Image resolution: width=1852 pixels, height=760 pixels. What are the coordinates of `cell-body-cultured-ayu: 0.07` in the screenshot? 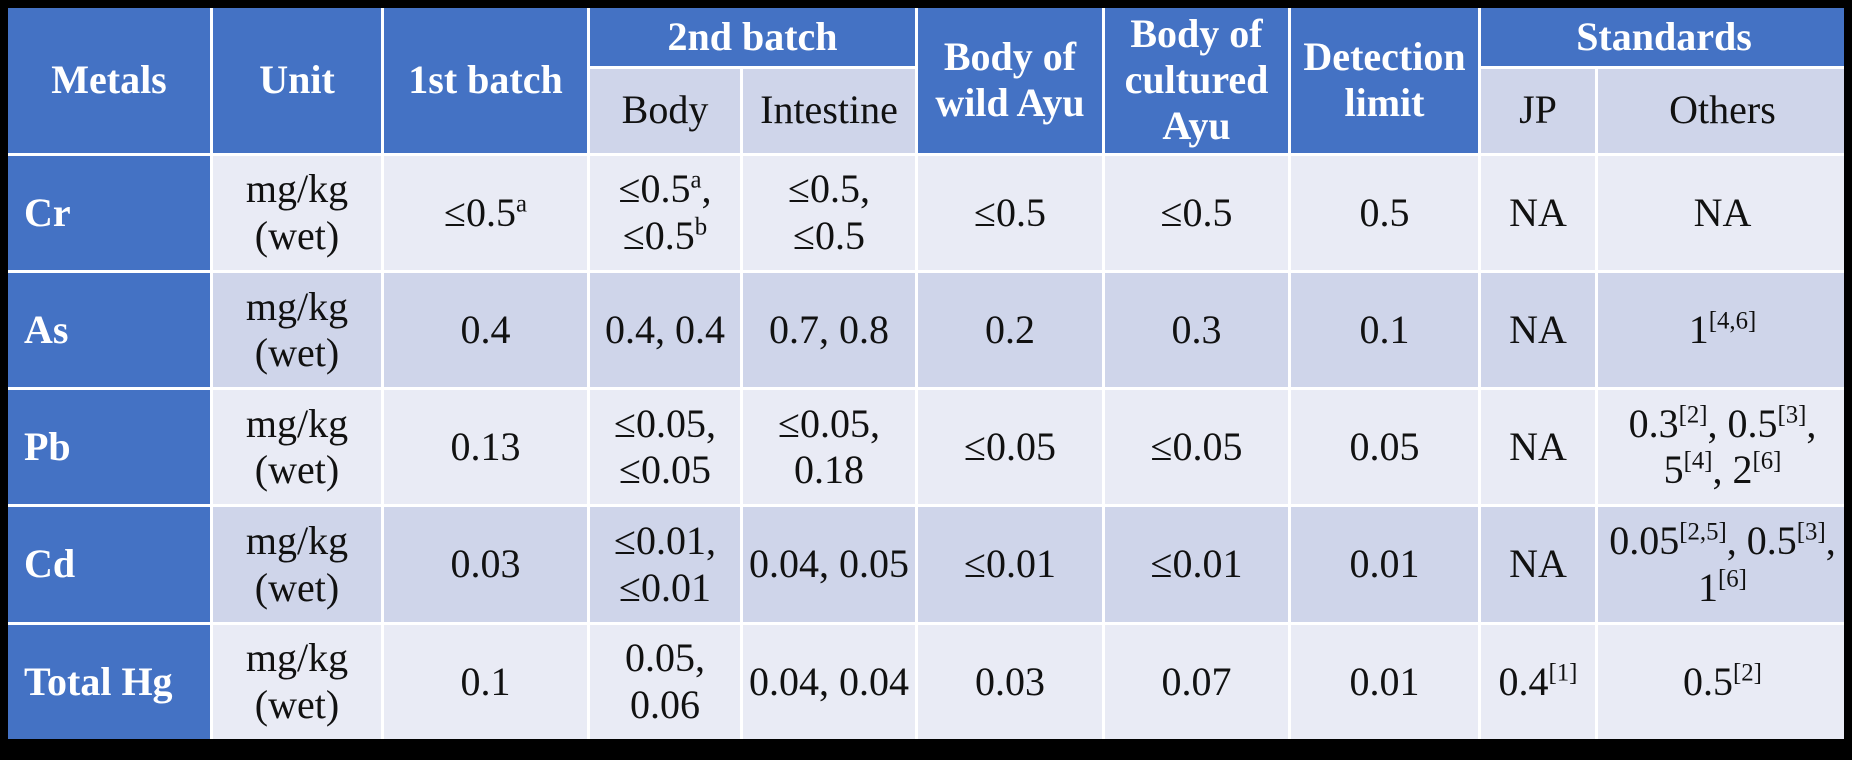 It's located at (1196, 680).